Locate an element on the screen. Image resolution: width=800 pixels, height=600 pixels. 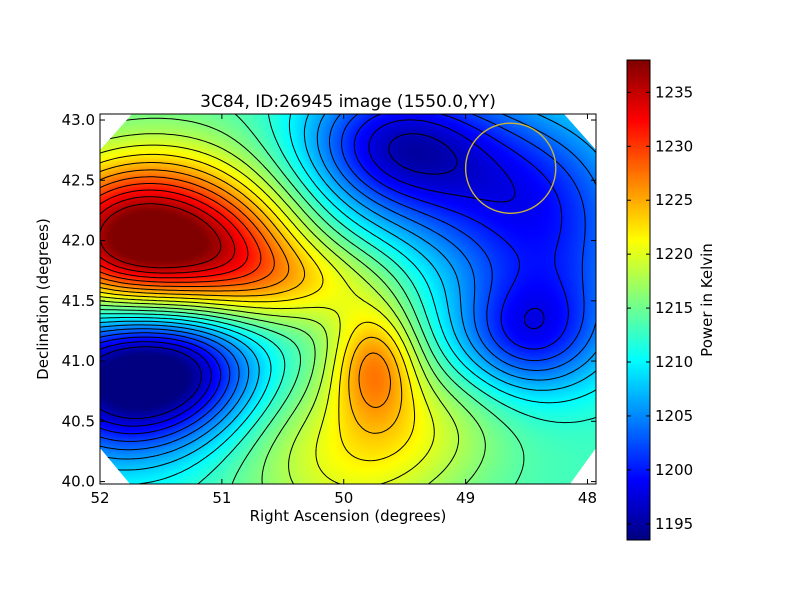
colorbar: 1195 1200 1205 1210 1215 1220 1225 1230 1235 is located at coordinates (659, 300).